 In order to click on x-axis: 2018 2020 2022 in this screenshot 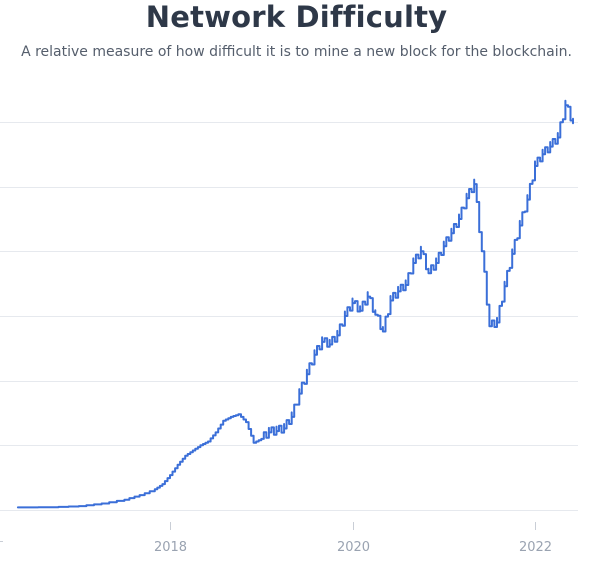, I will do `click(276, 538)`.